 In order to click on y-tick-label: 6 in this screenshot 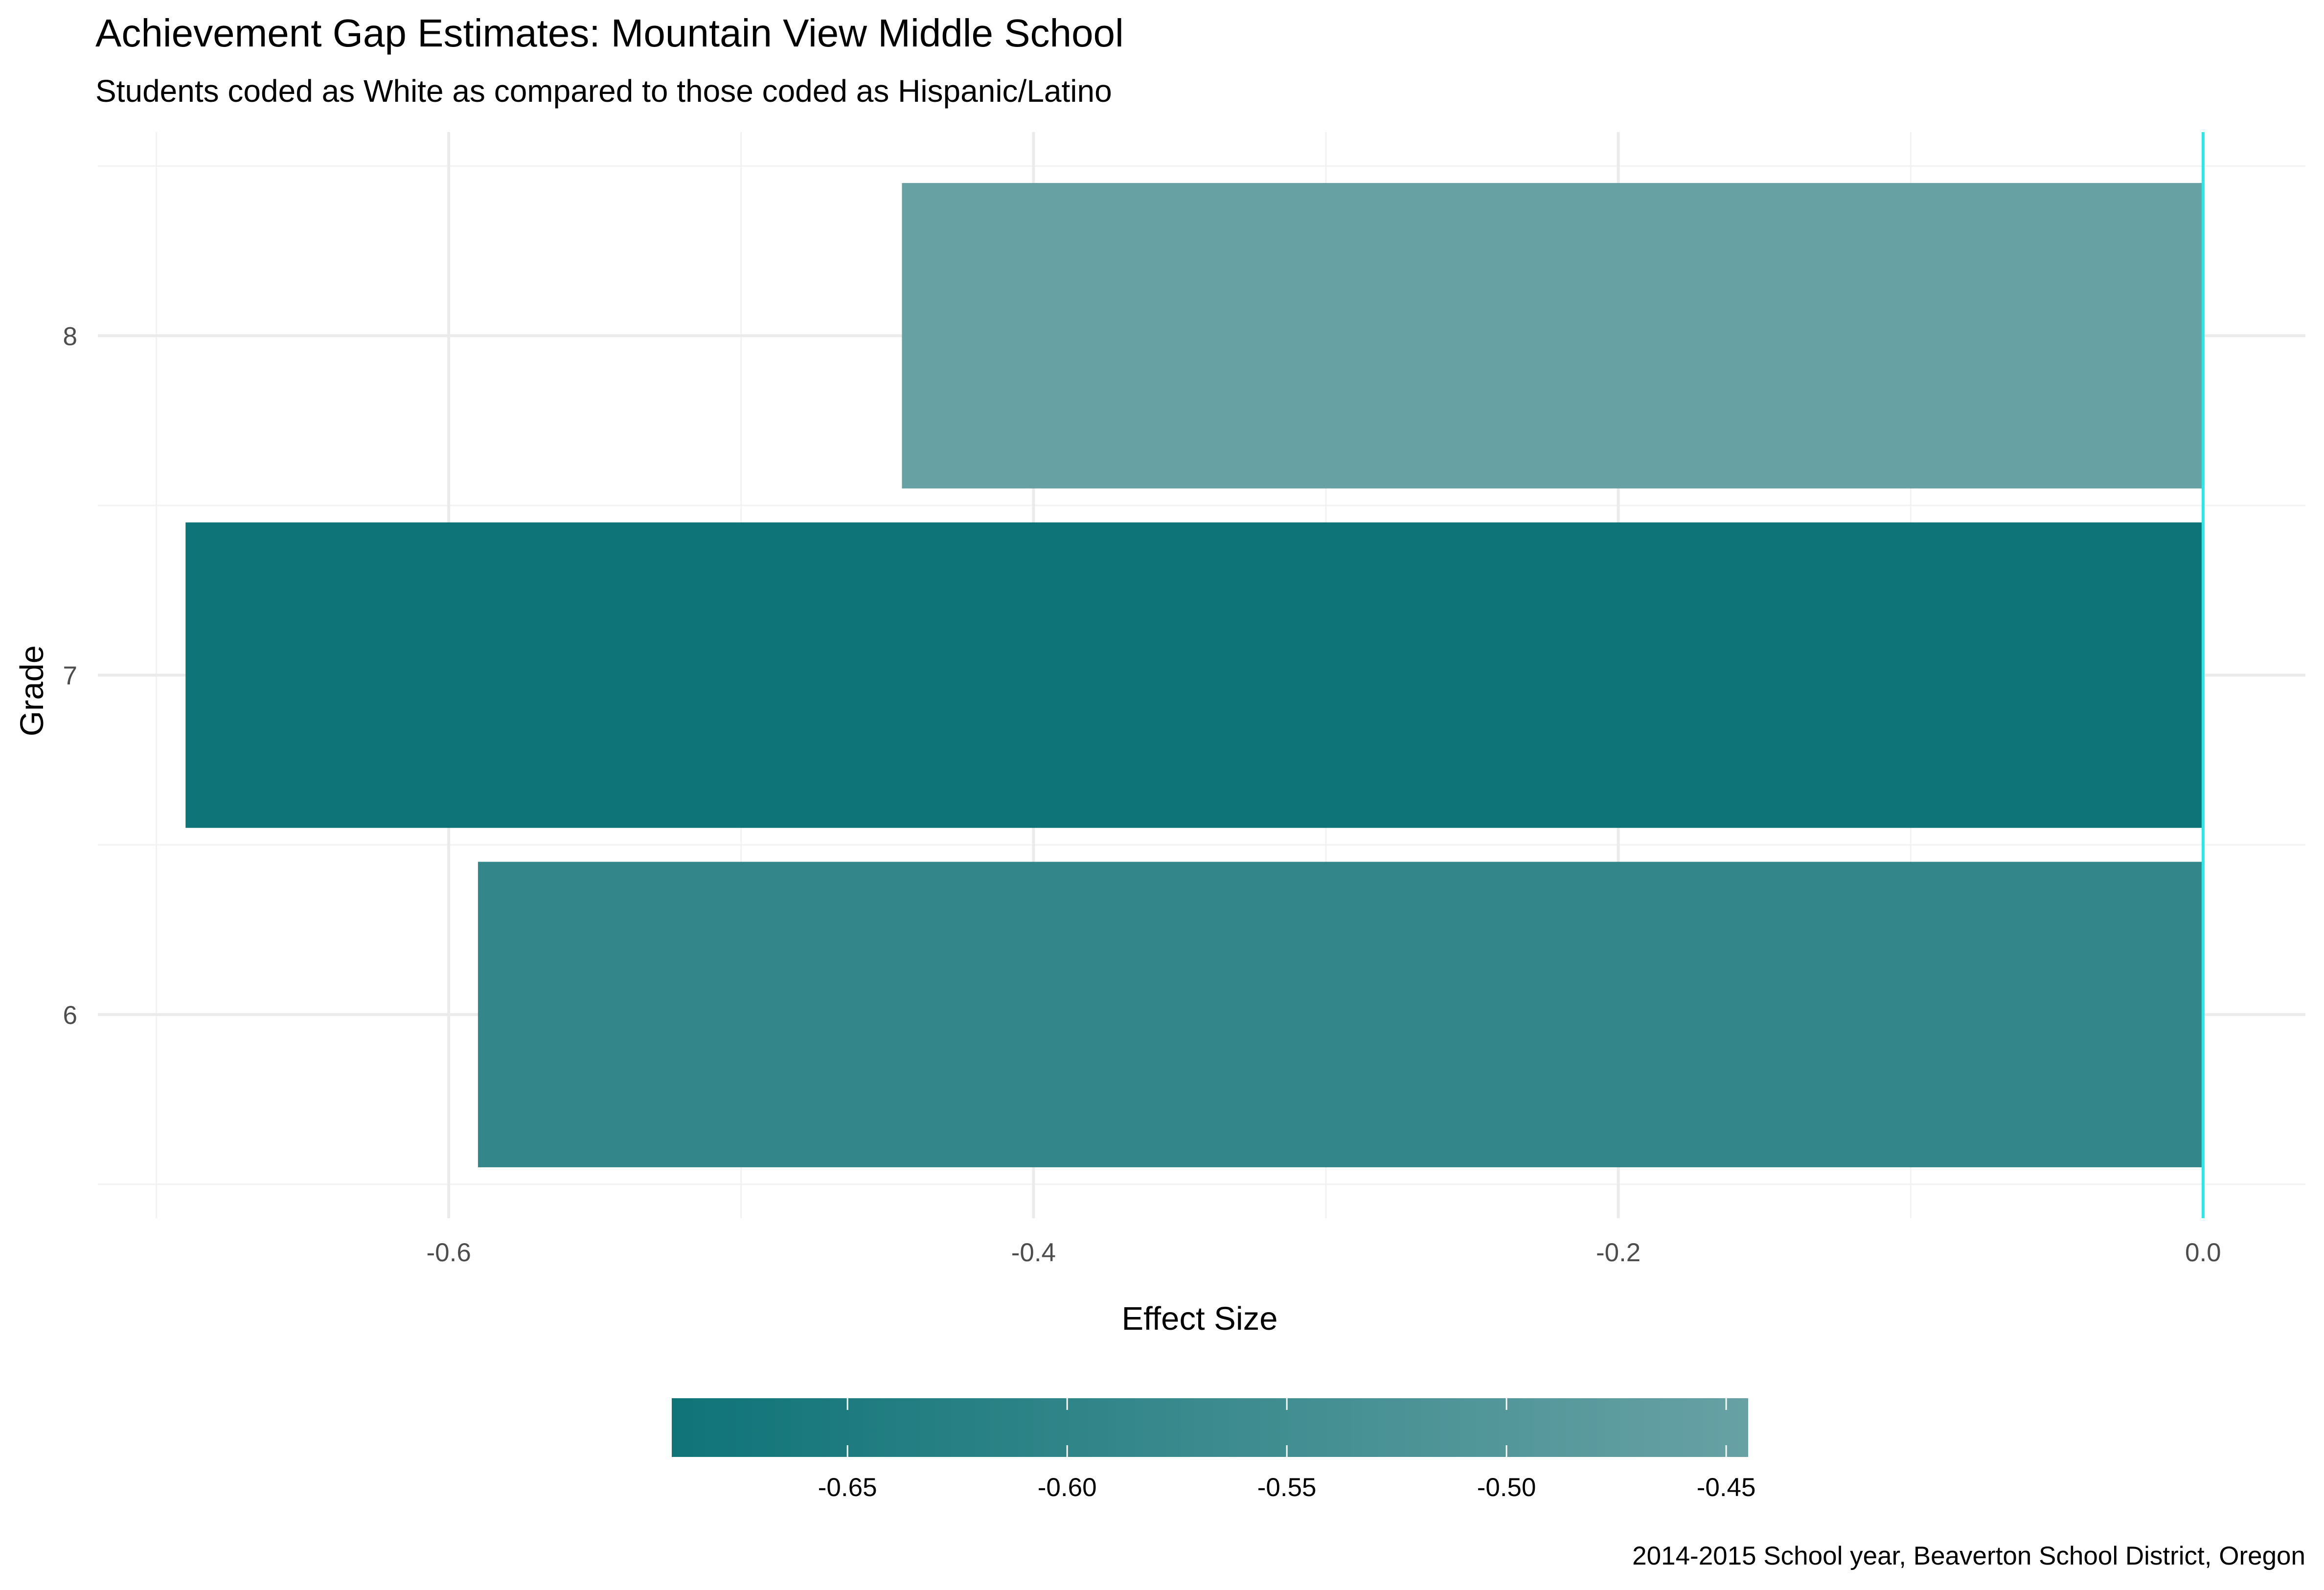, I will do `click(70, 1016)`.